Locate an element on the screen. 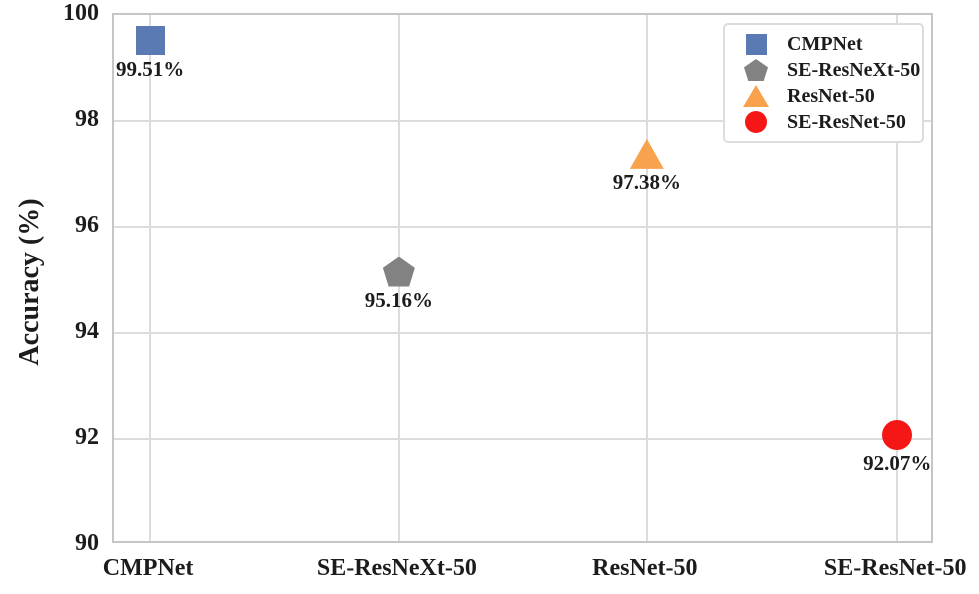 The image size is (979, 594). triangle-icon is located at coordinates (756, 96).